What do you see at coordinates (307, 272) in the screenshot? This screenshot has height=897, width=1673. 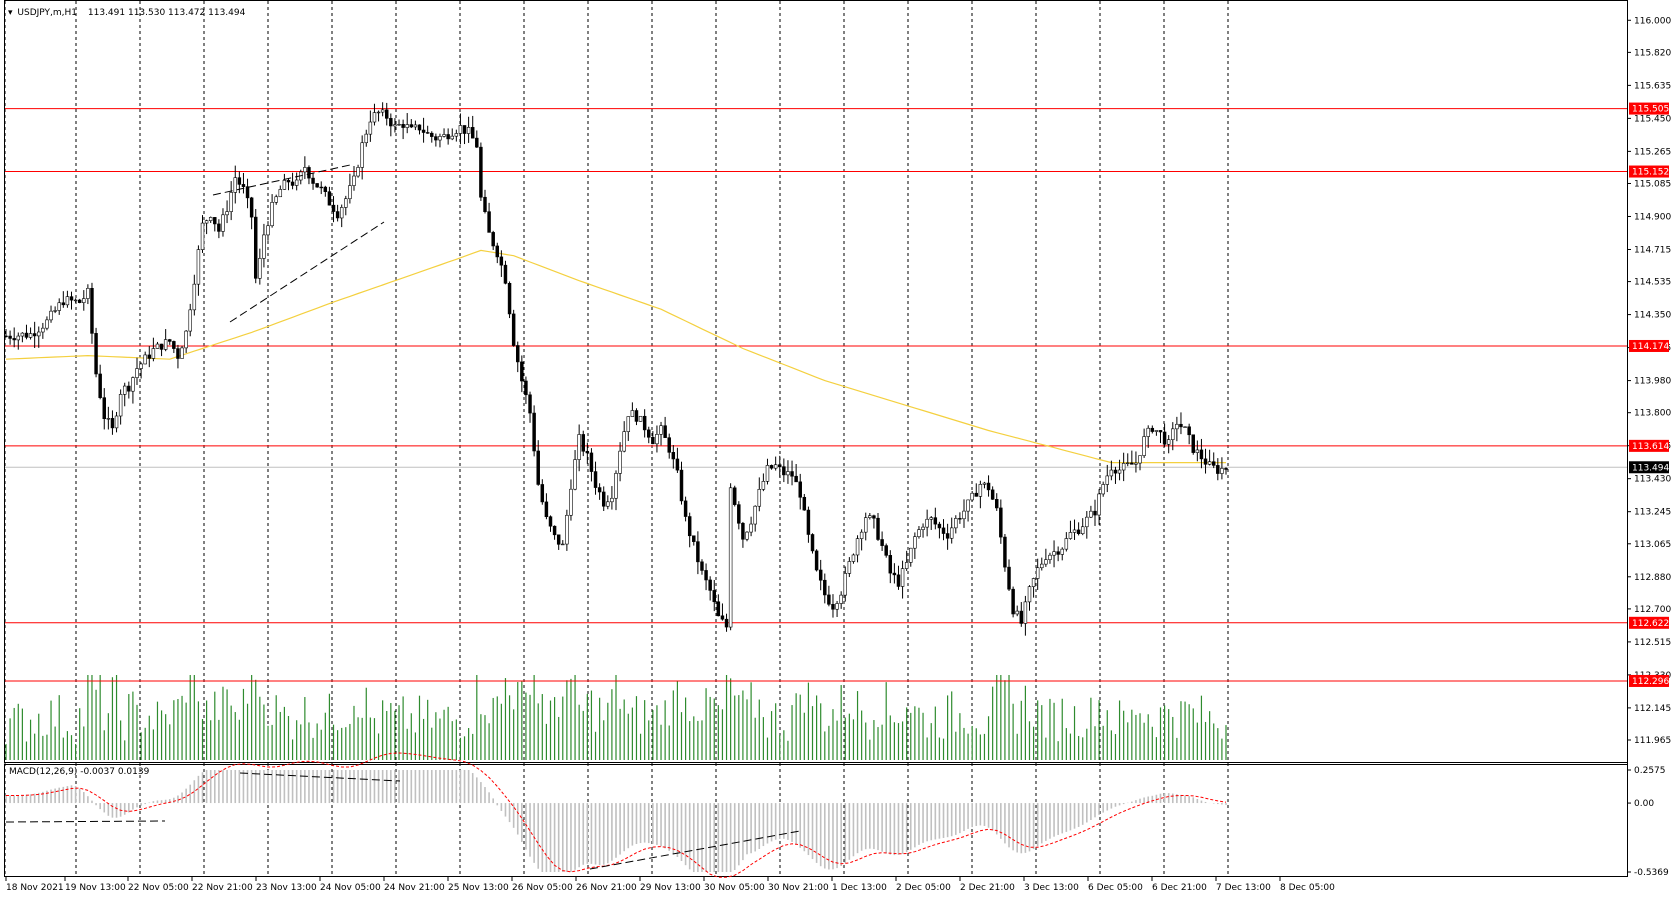 I see `channel-lower-line` at bounding box center [307, 272].